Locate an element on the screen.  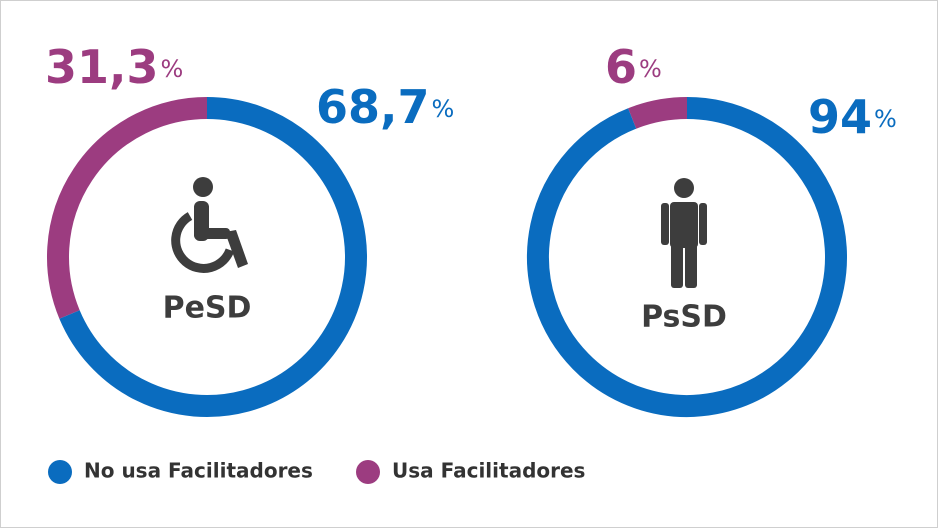
value-label: 68,7% is located at coordinates (385, 107).